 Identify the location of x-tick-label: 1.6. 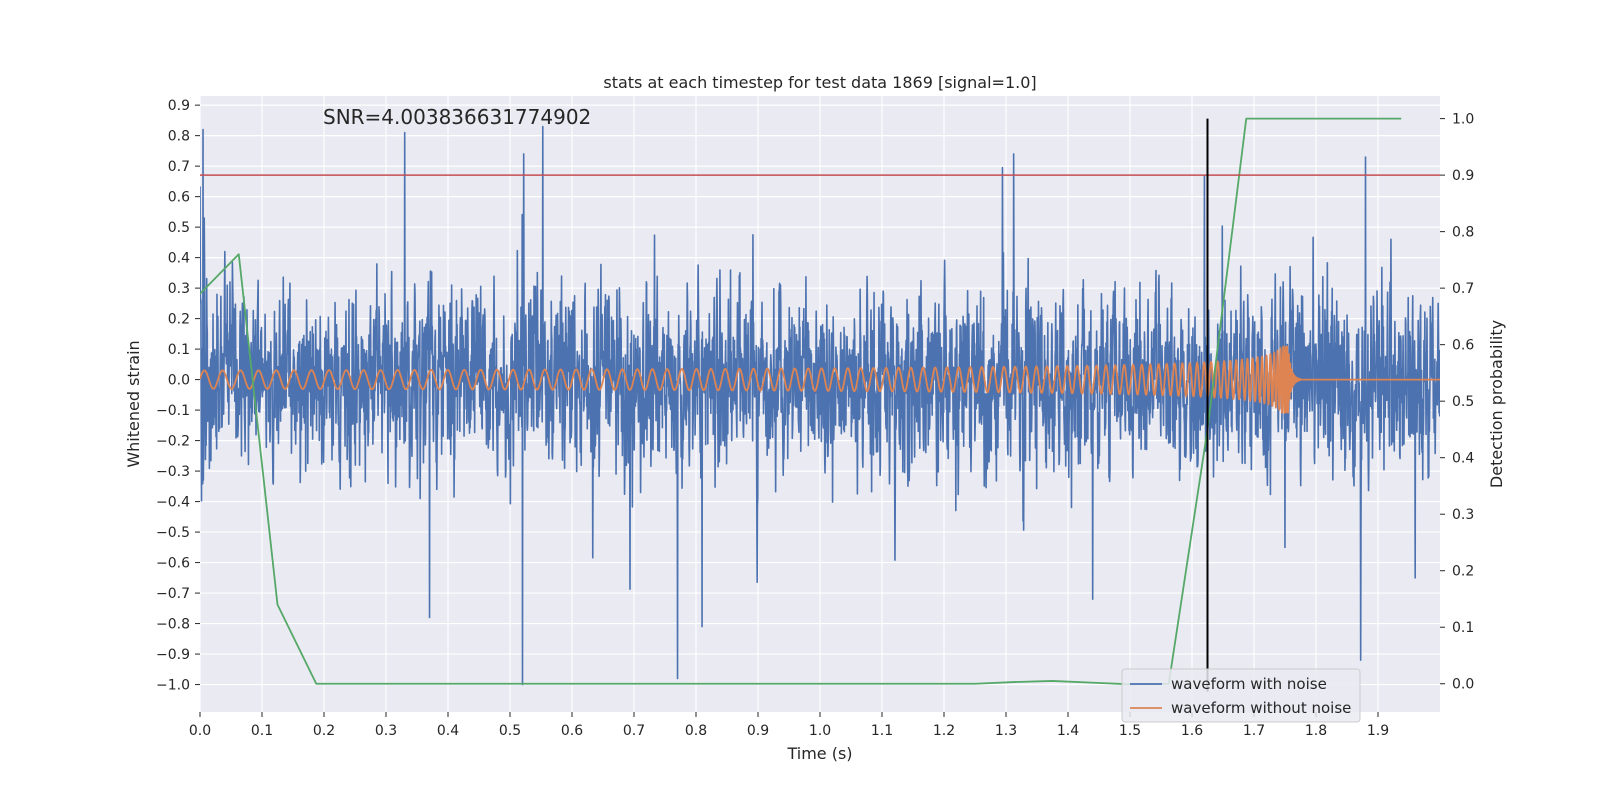
(1192, 731).